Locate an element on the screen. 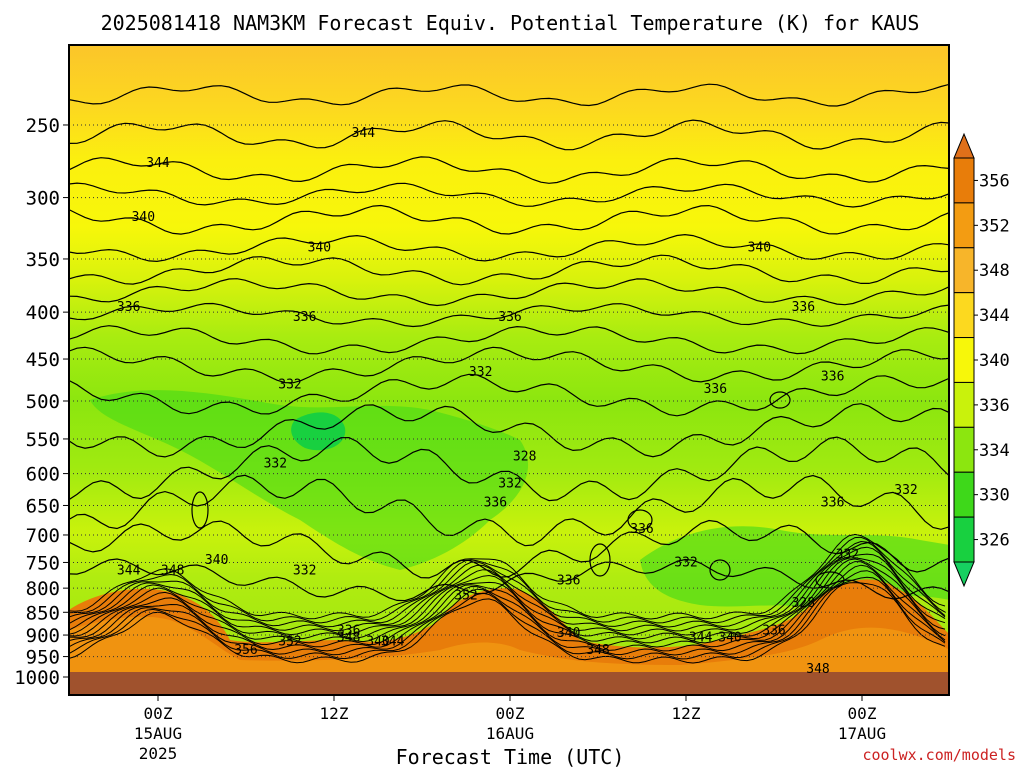 The height and width of the screenshot is (768, 1024). colorbar-label: 344 is located at coordinates (994, 316).